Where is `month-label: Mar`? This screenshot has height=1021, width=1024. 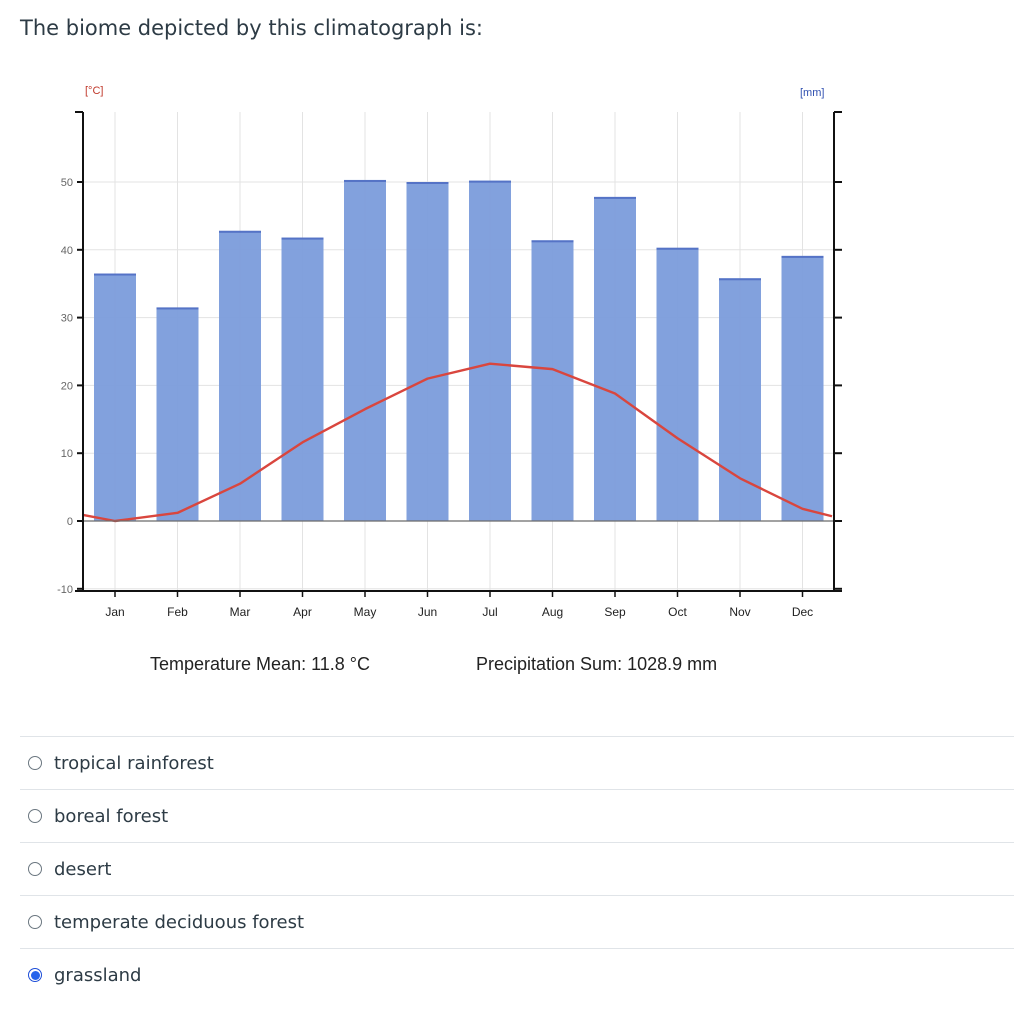 month-label: Mar is located at coordinates (240, 612).